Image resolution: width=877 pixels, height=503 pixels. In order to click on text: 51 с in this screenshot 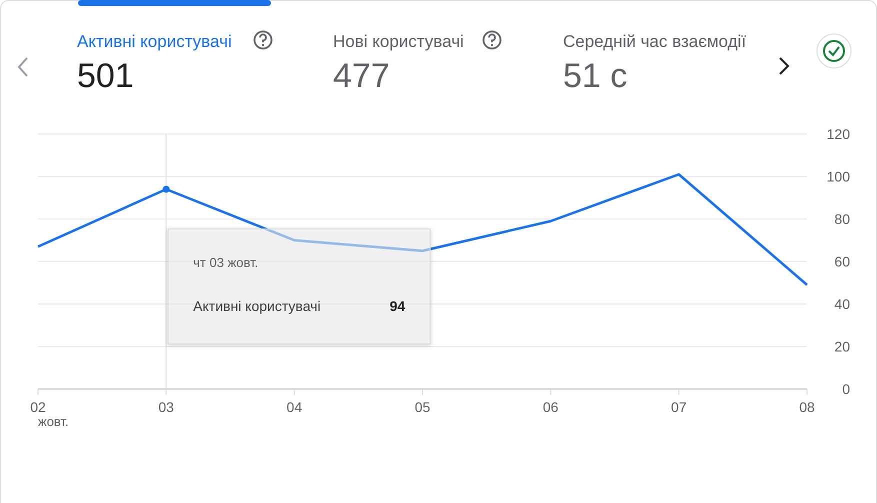, I will do `click(595, 76)`.